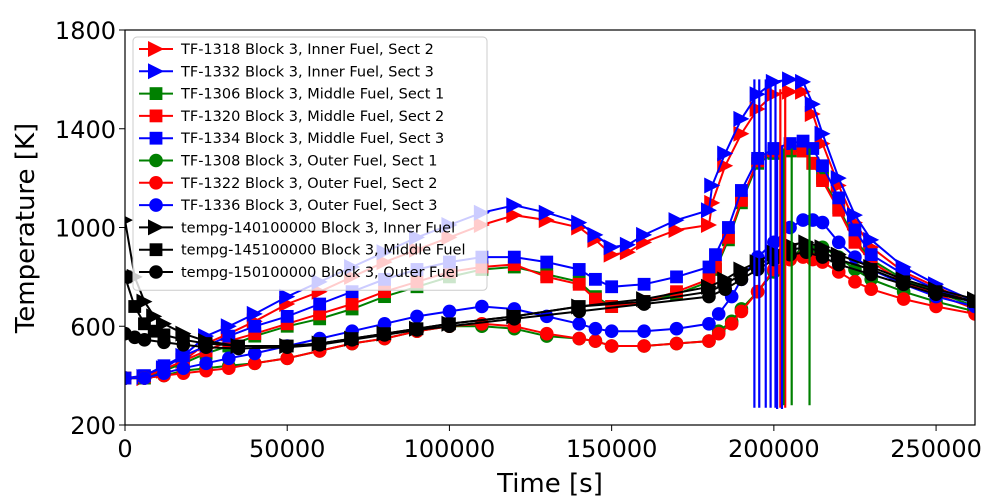  I want to click on legend-entry: TF-1306 Block 3, Middle Fuel, Sect 1, so click(291, 95).